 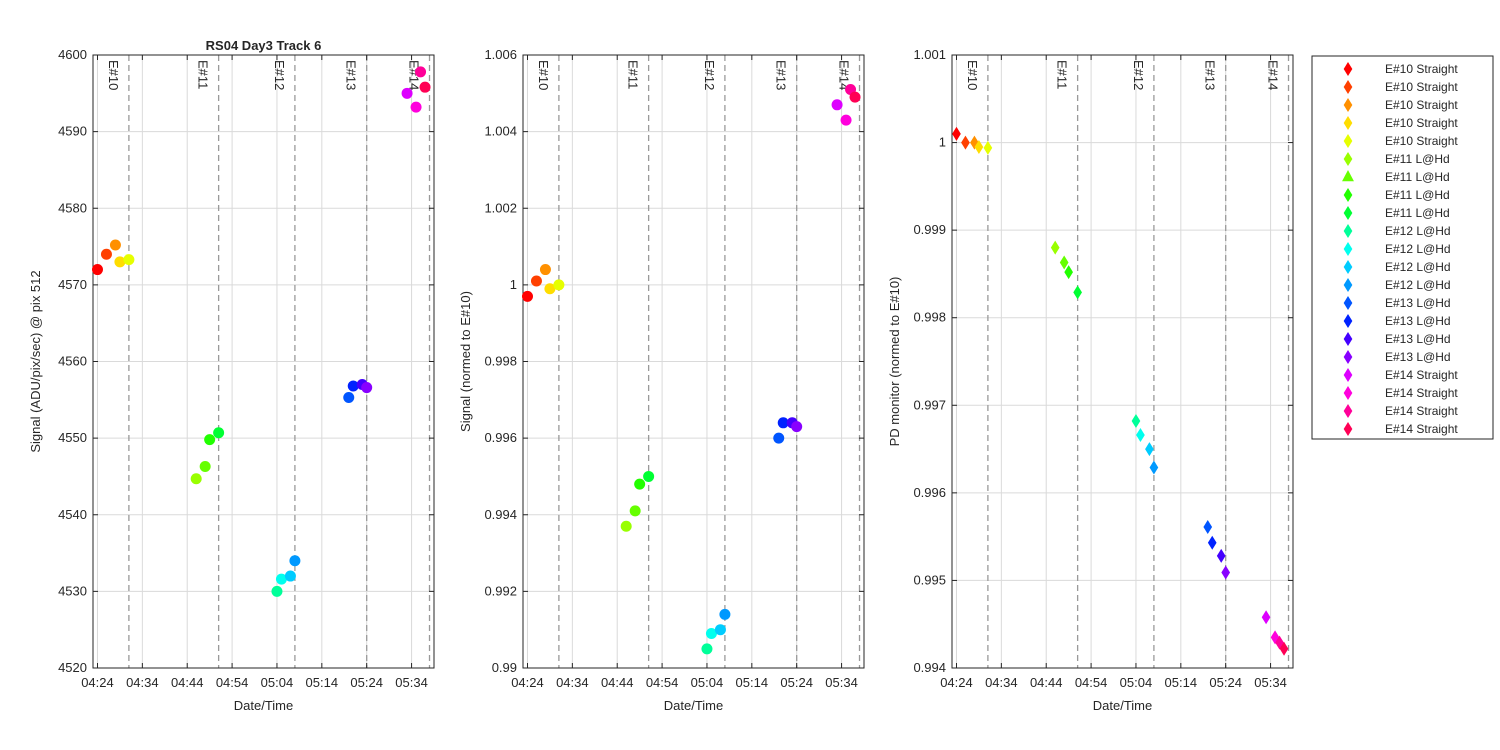 What do you see at coordinates (929, 229) in the screenshot?
I see `y-tick-label: 0.999` at bounding box center [929, 229].